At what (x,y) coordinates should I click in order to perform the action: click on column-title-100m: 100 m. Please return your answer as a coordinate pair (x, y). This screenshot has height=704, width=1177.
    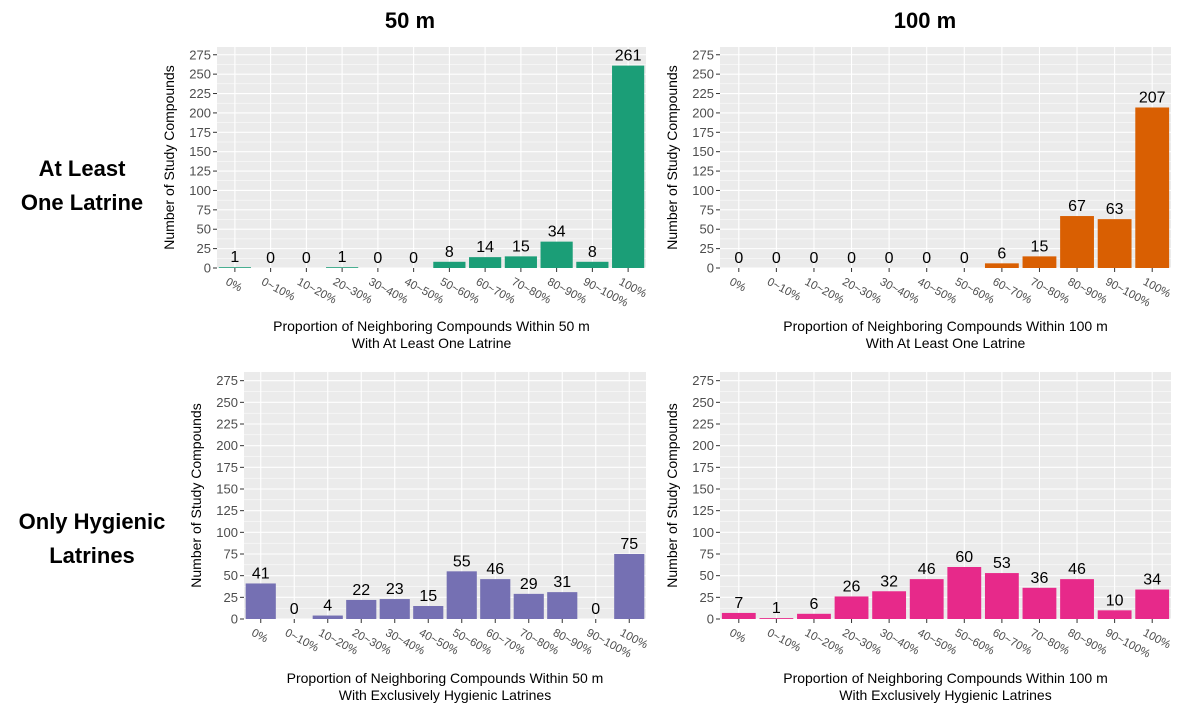
    Looking at the image, I should click on (925, 20).